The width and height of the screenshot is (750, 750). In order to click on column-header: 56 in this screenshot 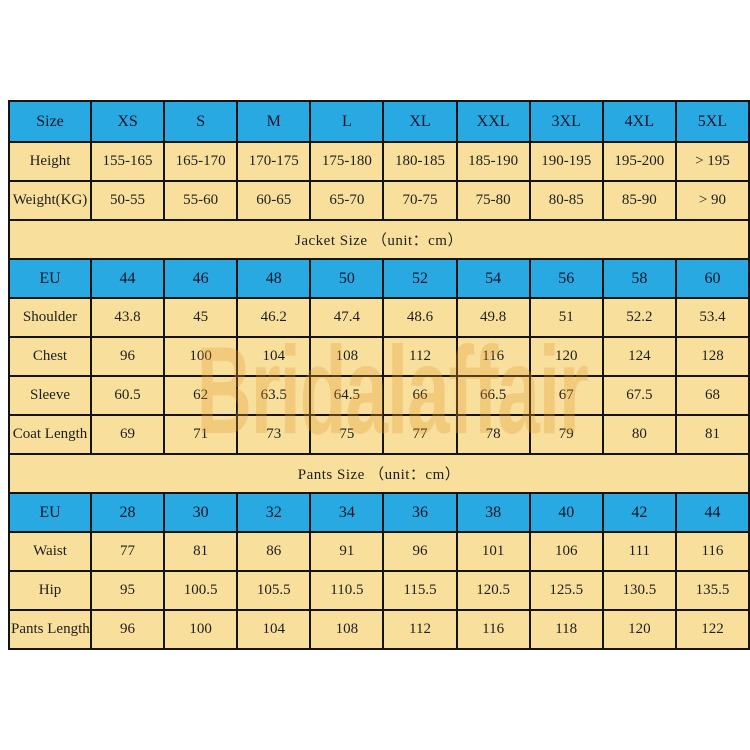, I will do `click(566, 278)`.